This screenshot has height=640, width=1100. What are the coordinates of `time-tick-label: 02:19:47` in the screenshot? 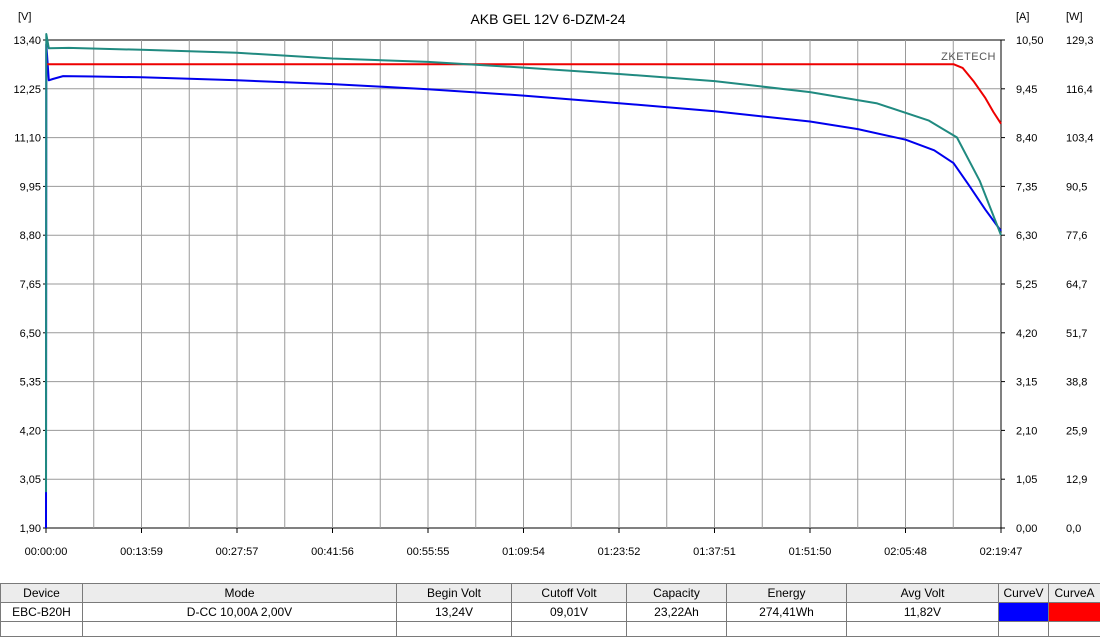 It's located at (1001, 552).